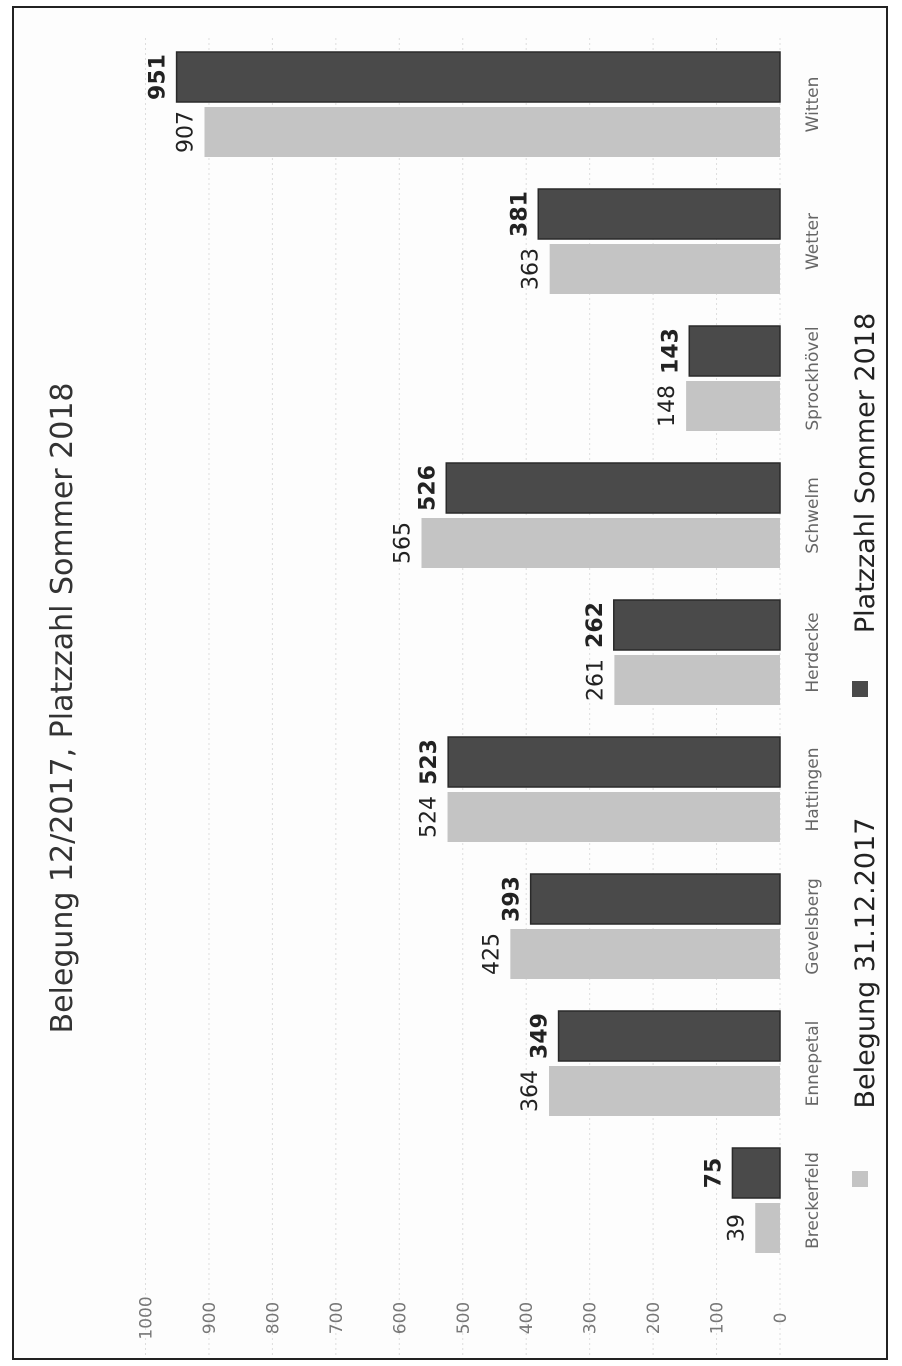  What do you see at coordinates (813, 652) in the screenshot?
I see `category-label: Herdecke` at bounding box center [813, 652].